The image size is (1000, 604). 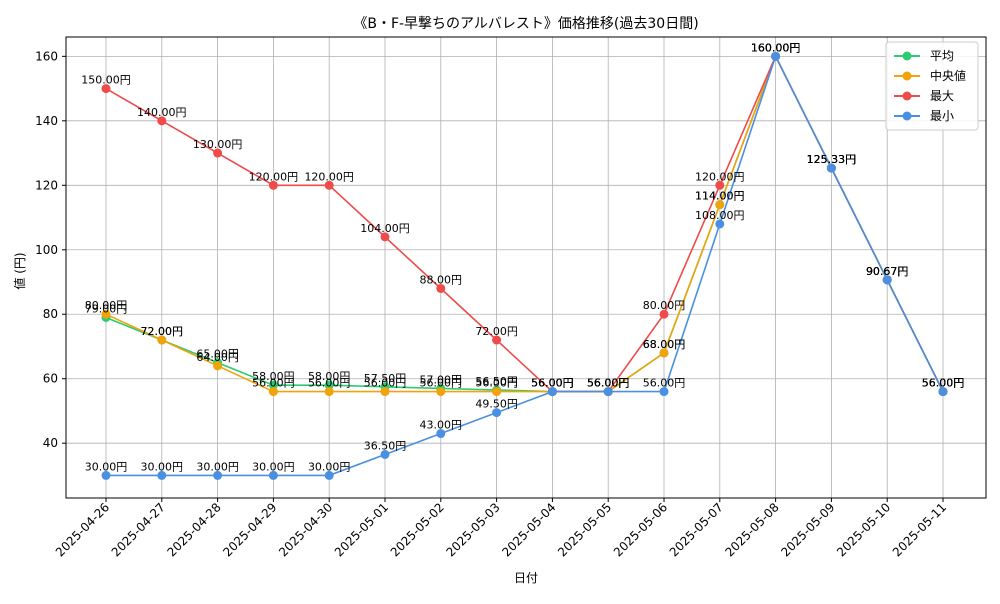 What do you see at coordinates (417, 529) in the screenshot?
I see `x-tick-label: 2025-05-02` at bounding box center [417, 529].